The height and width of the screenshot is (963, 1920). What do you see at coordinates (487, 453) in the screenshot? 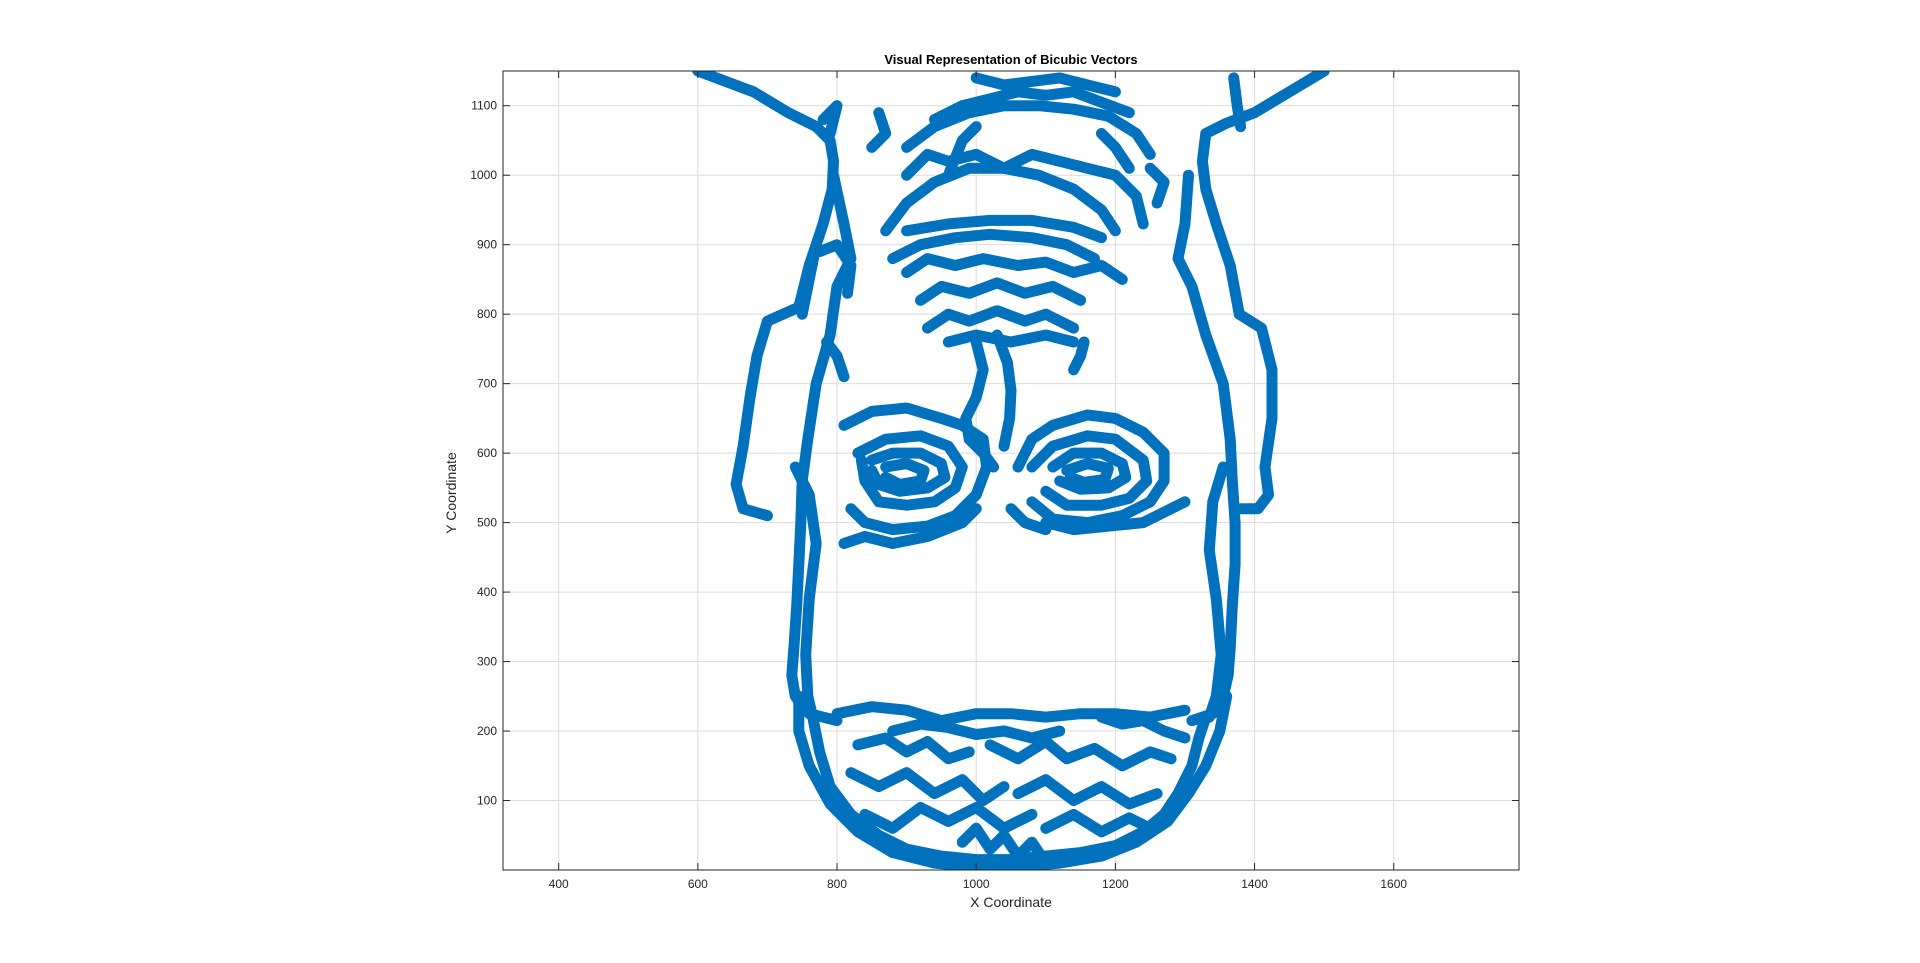
I see `y-tick-label: 600` at bounding box center [487, 453].